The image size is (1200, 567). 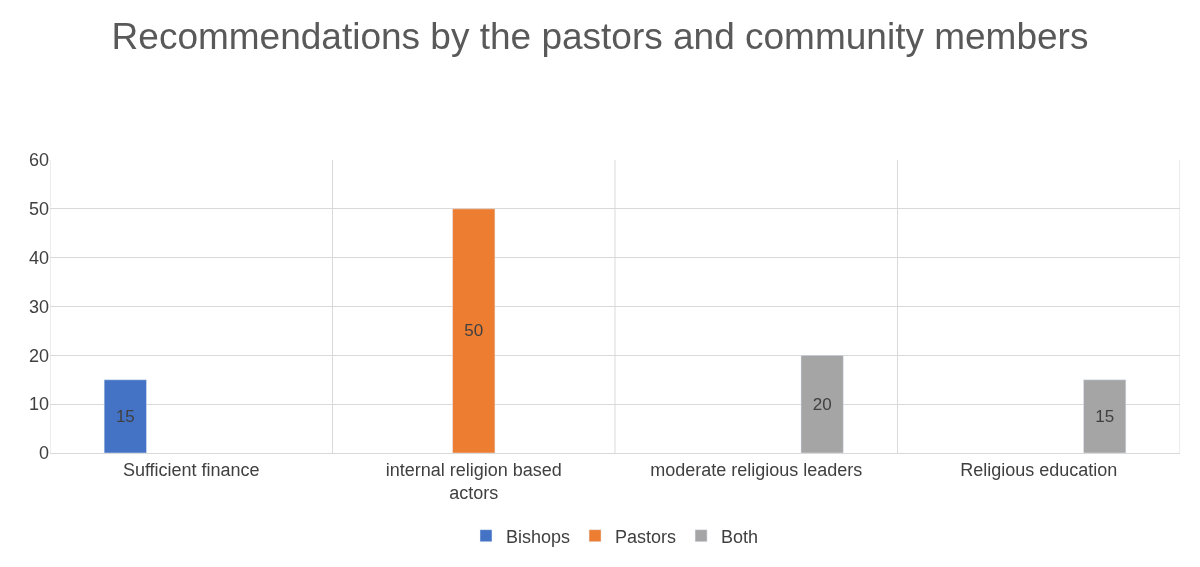 I want to click on data-label: 50, so click(x=474, y=331).